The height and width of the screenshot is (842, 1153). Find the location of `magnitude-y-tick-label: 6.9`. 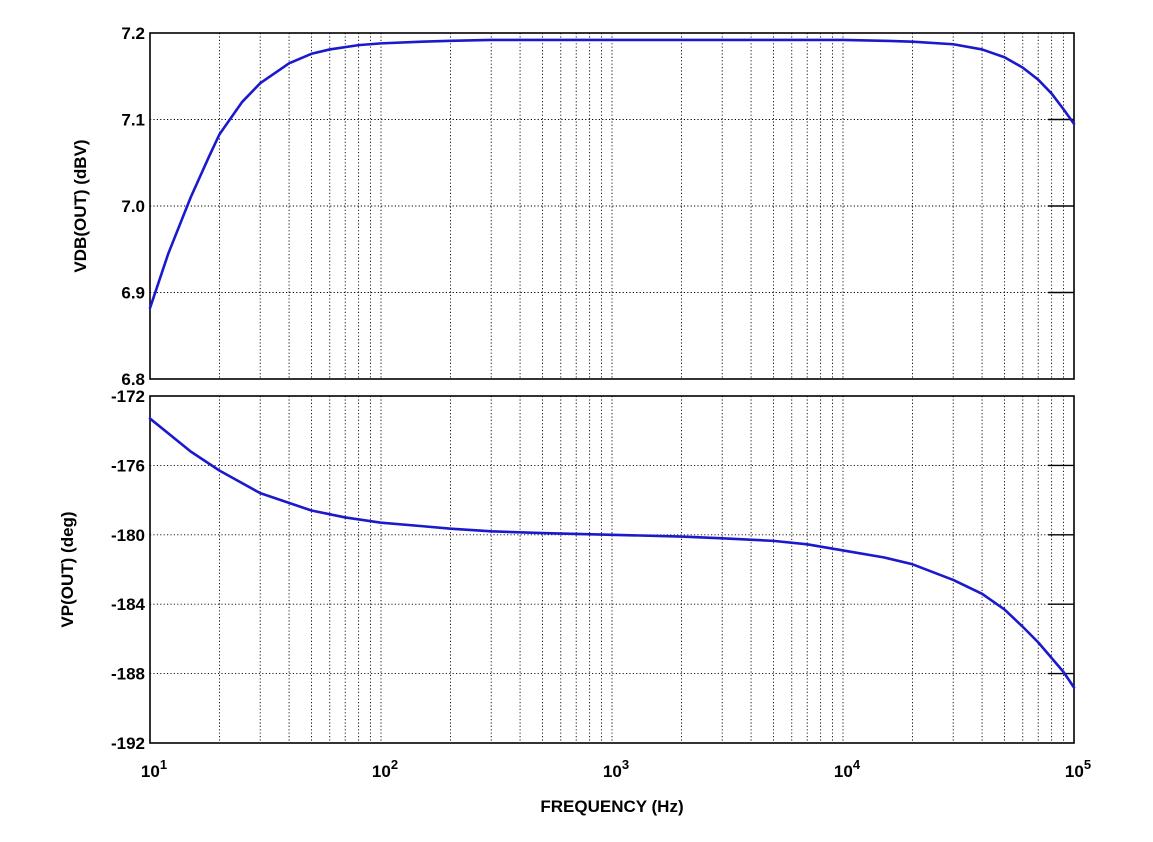

magnitude-y-tick-label: 6.9 is located at coordinates (133, 293).